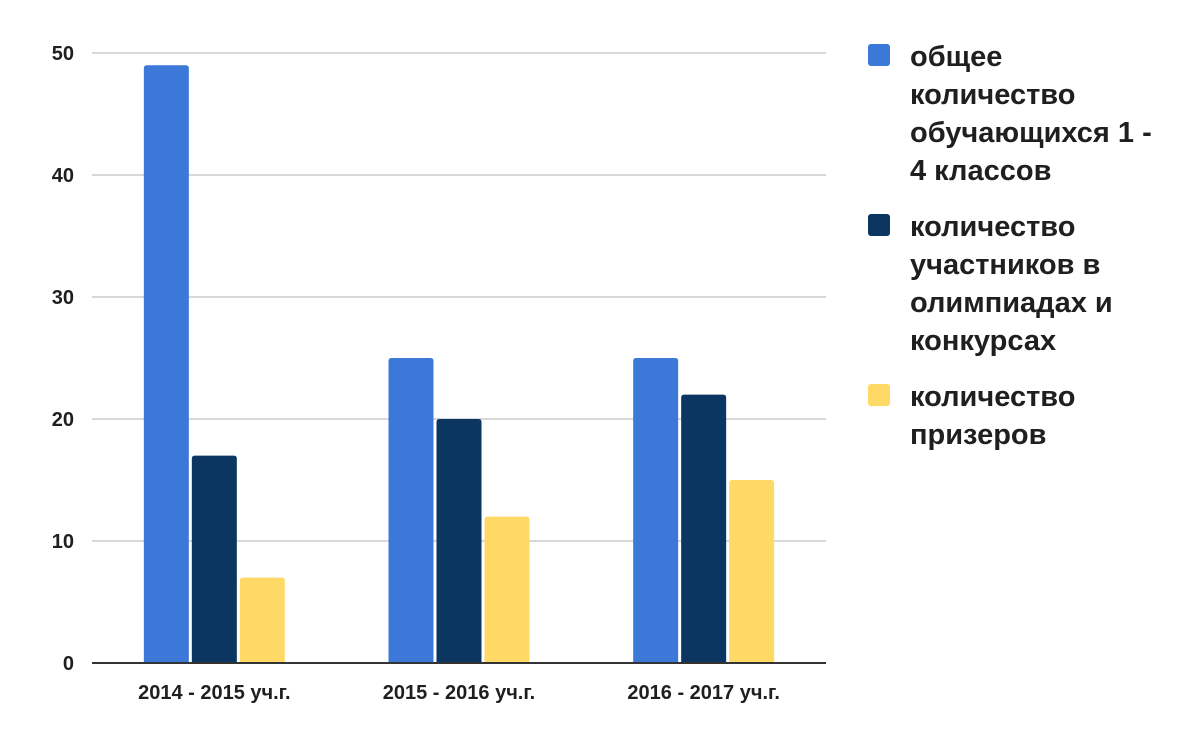 The height and width of the screenshot is (742, 1200). What do you see at coordinates (993, 416) in the screenshot?
I see `legend-label-prize-winners: количество призеров` at bounding box center [993, 416].